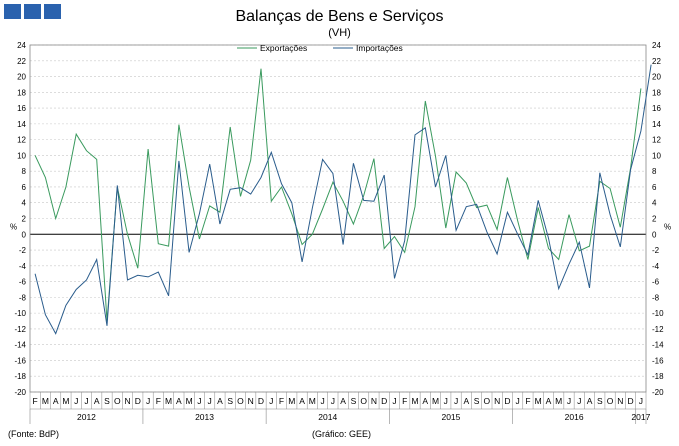  Describe the element at coordinates (450, 417) in the screenshot. I see `year-label: 2015` at that location.